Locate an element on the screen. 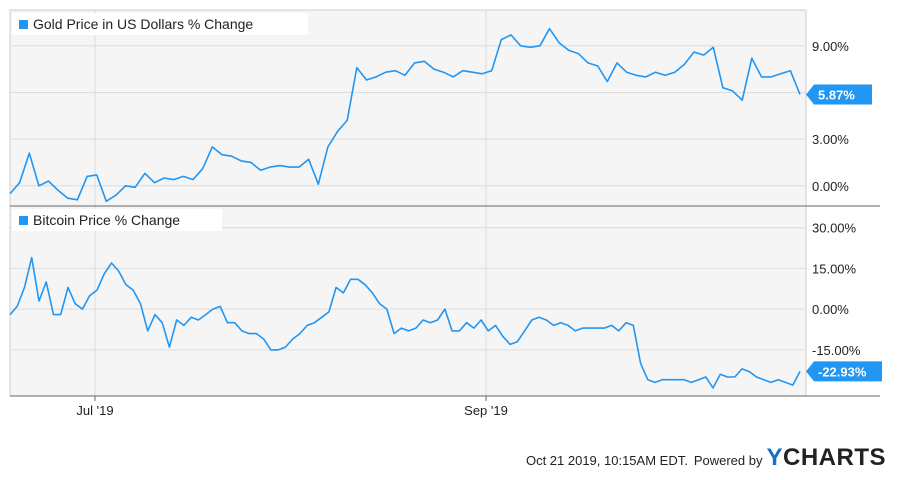  end-value-flag-label: -22.93% is located at coordinates (842, 371).